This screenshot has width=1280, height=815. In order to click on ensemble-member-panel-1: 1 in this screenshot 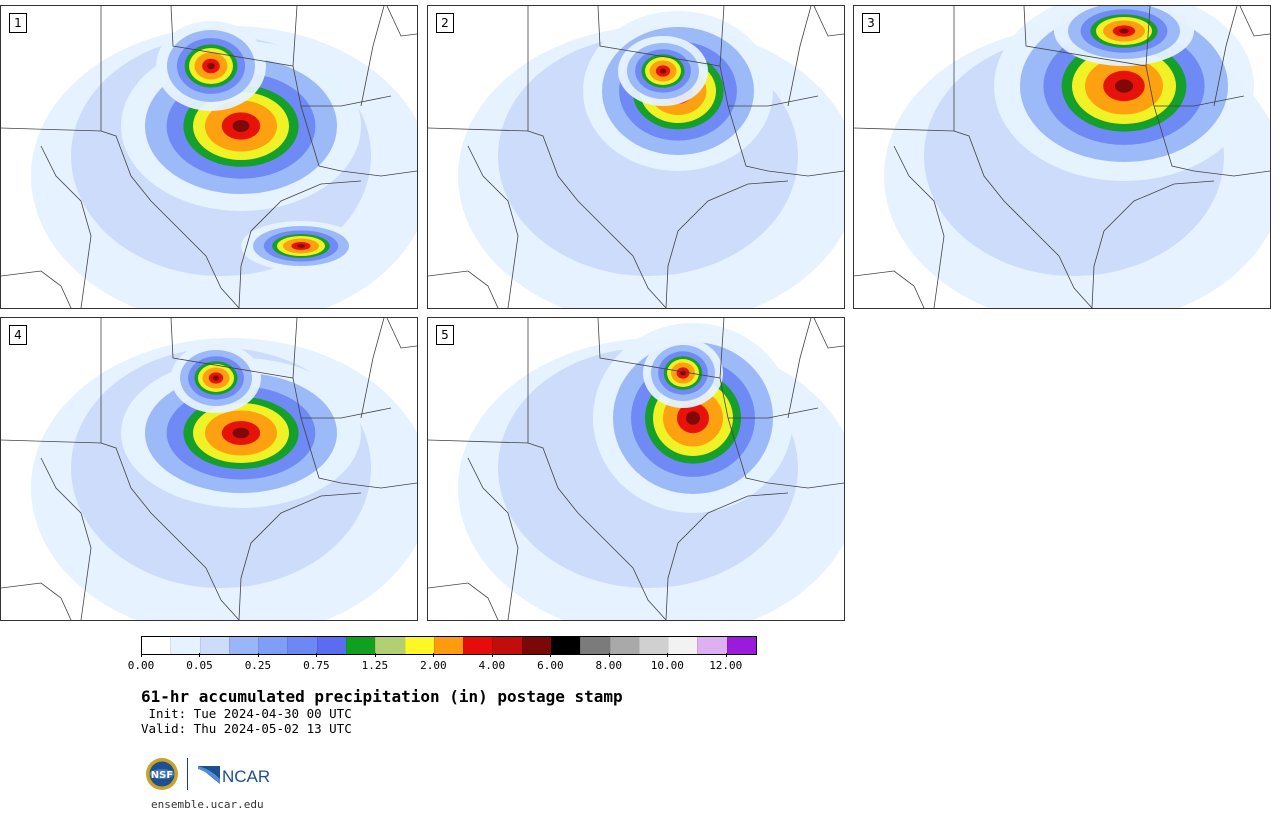, I will do `click(209, 157)`.